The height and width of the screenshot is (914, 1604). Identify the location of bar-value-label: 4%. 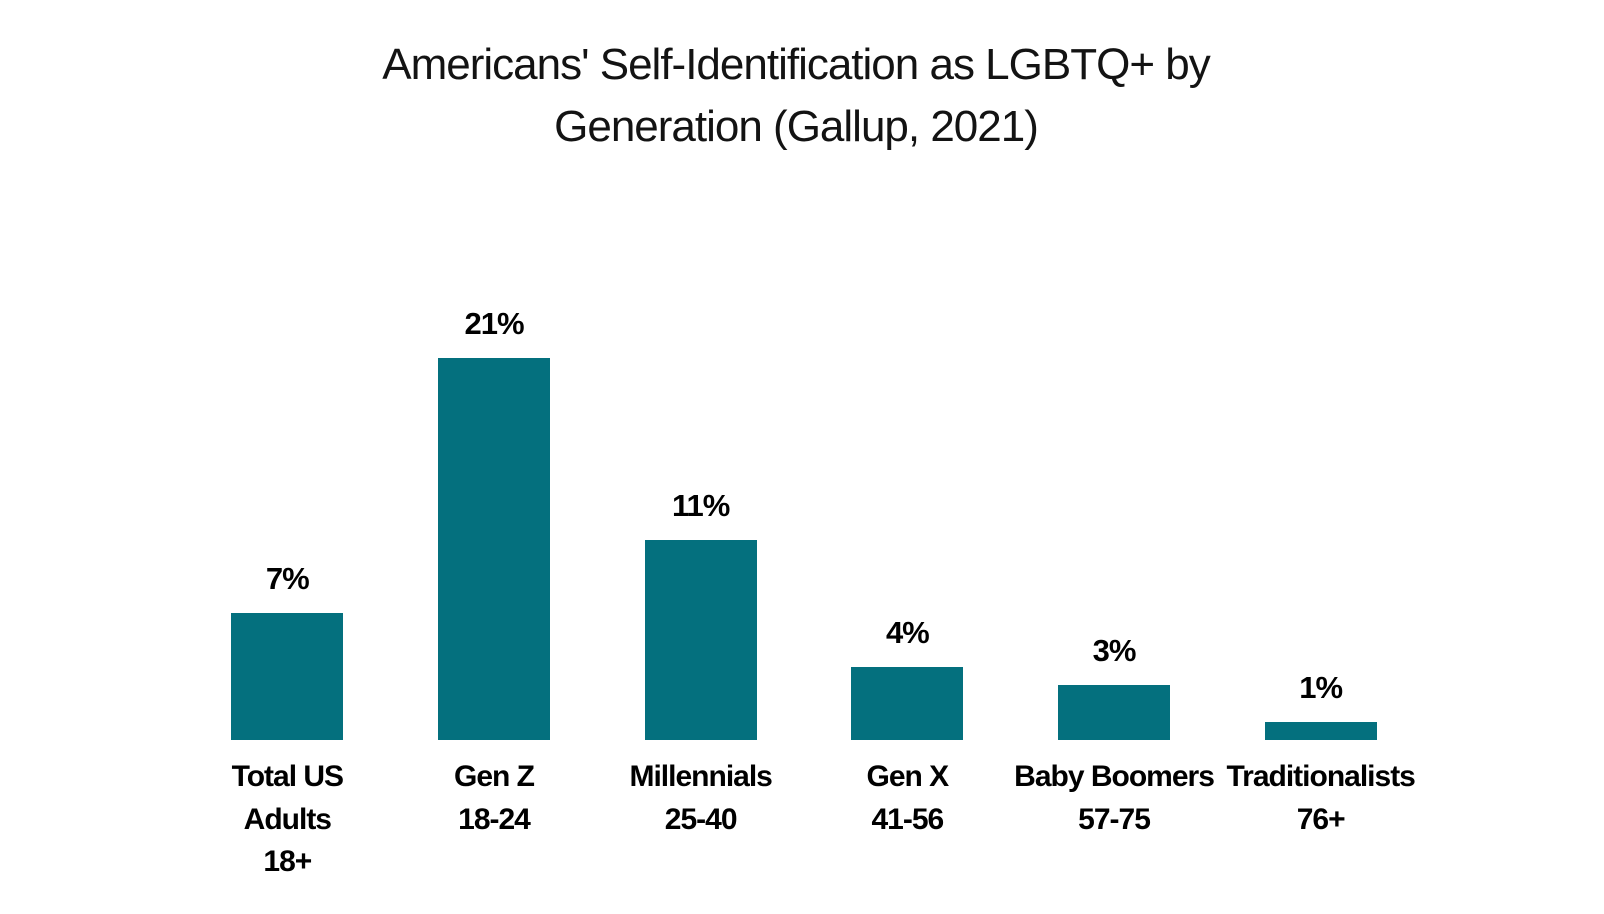
(907, 633).